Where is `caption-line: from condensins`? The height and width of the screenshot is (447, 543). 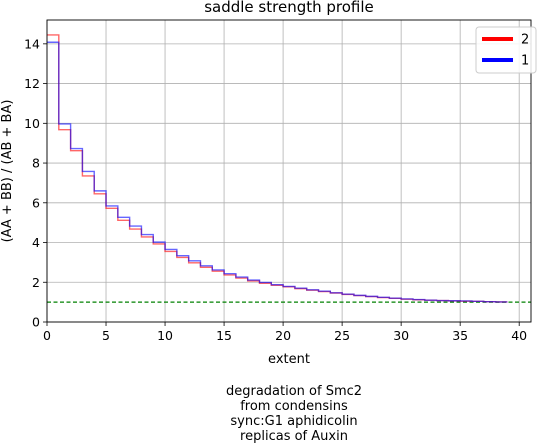
caption-line: from condensins is located at coordinates (294, 406).